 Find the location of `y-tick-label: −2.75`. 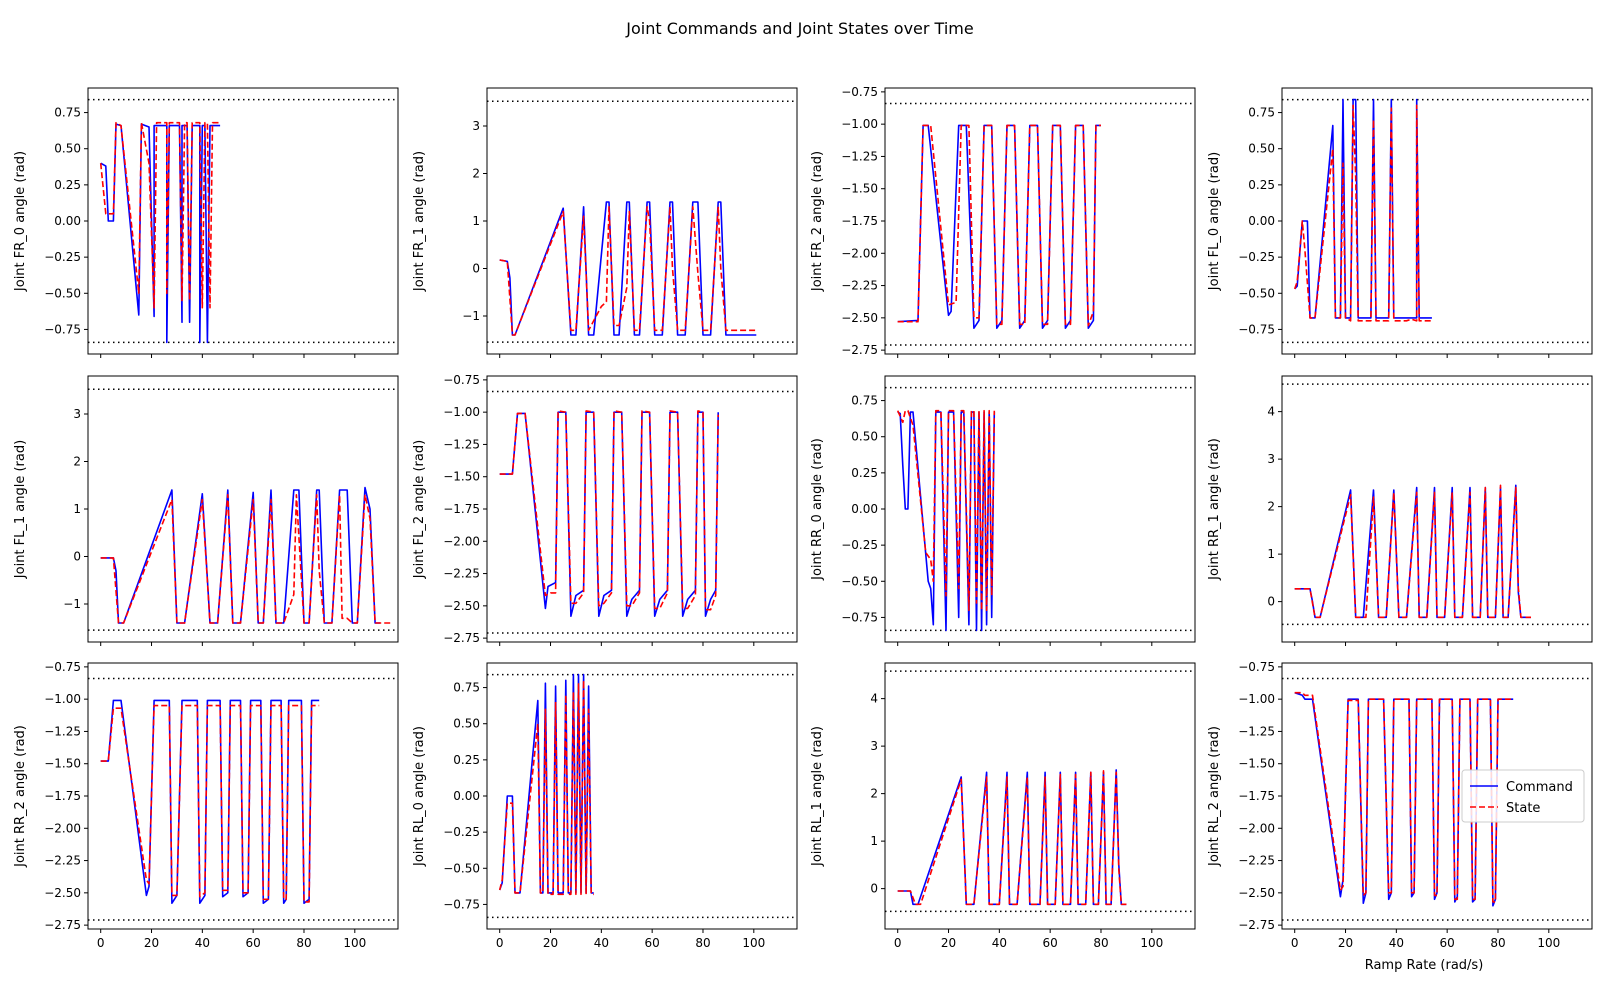

y-tick-label: −2.75 is located at coordinates (1256, 925).